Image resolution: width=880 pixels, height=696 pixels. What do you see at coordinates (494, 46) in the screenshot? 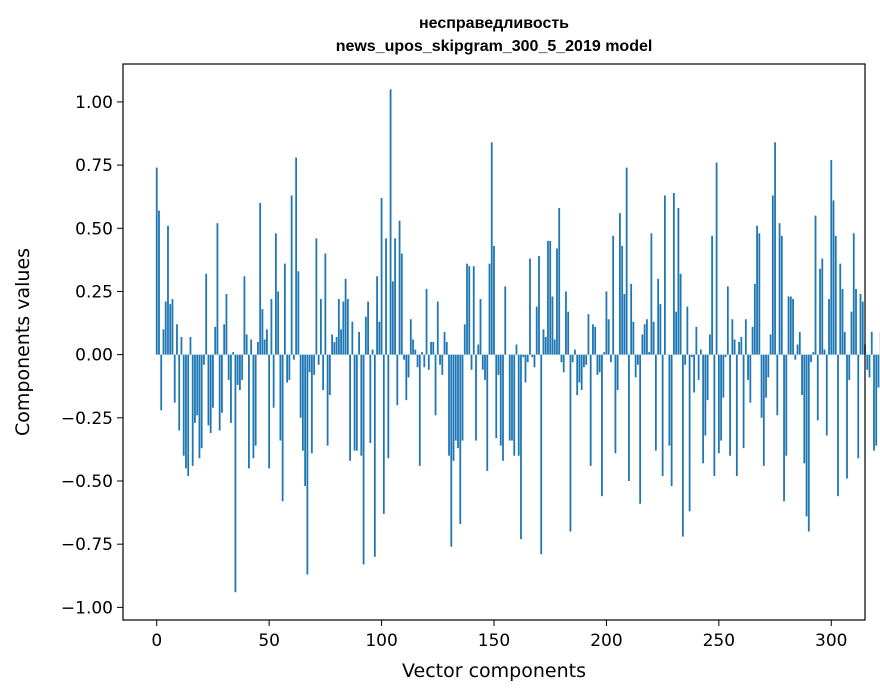
I see `chart-title-line-2: news_upos_skipgram_300_5_2019 model` at bounding box center [494, 46].